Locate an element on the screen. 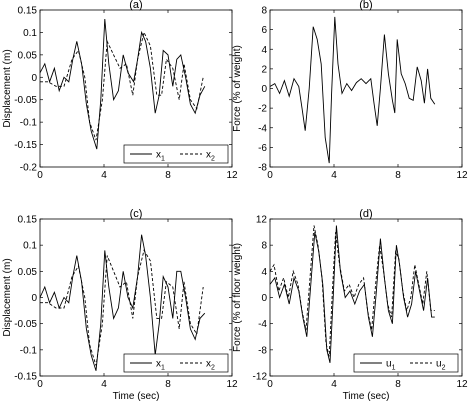 This screenshot has width=474, height=402. y-tick-label: -6 is located at coordinates (262, 148).